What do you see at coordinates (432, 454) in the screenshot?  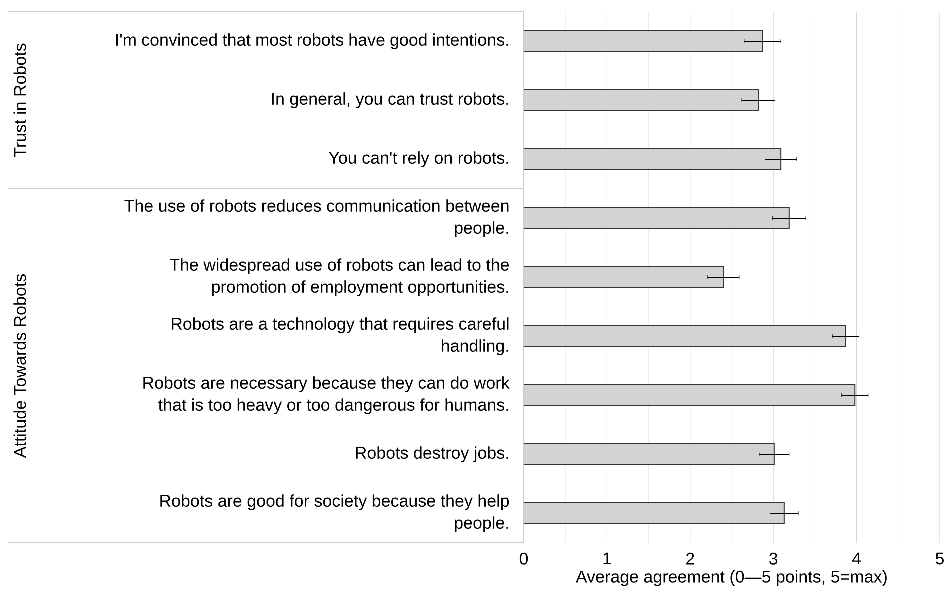 I see `y-tick-label: Robots destroy jobs.` at bounding box center [432, 454].